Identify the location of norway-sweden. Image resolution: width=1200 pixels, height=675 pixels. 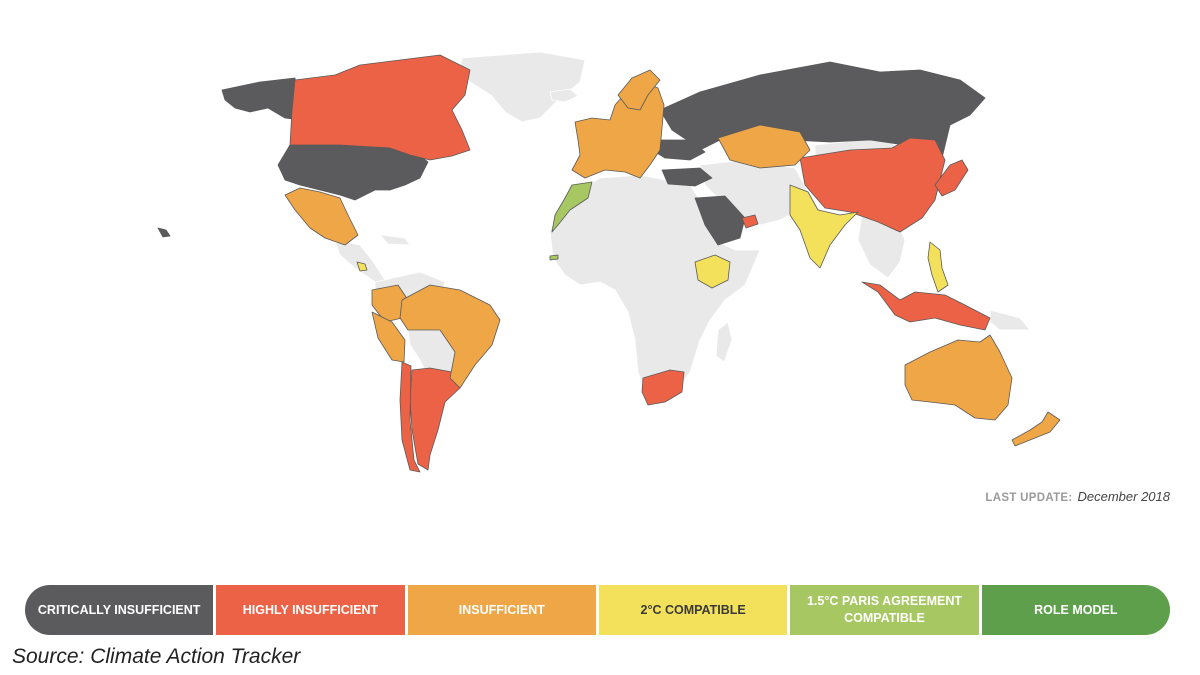
(639, 90).